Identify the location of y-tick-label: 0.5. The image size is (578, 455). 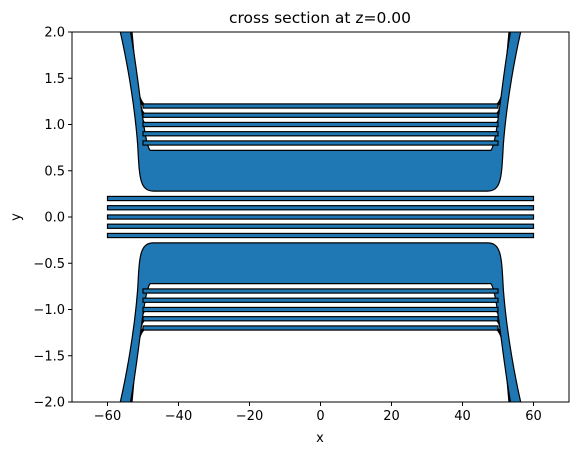
(54, 171).